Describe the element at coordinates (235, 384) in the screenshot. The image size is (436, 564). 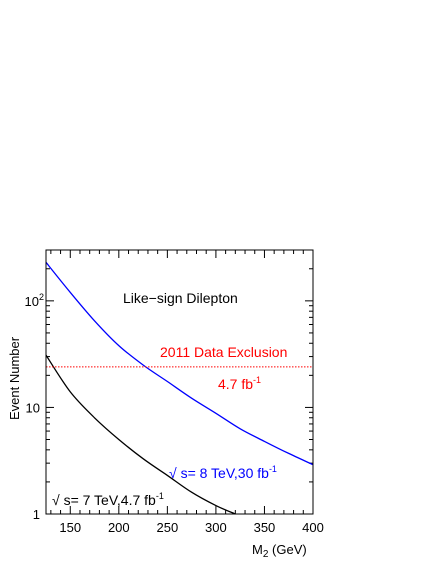
I see `lumi-annotation-main: 4.7 fb` at that location.